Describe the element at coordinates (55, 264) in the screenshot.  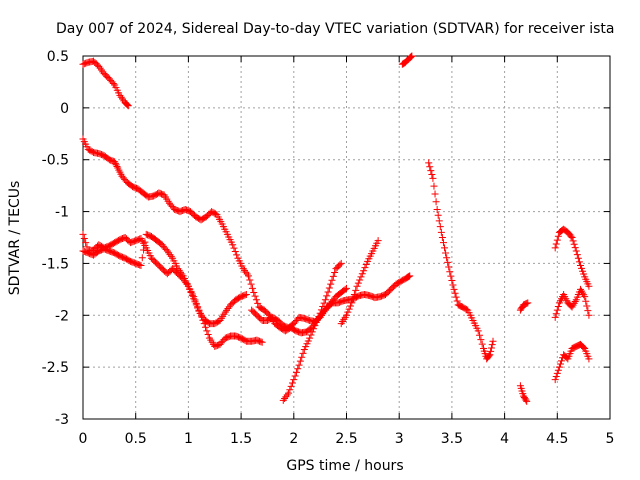
I see `y-tick-label: -1.5` at that location.